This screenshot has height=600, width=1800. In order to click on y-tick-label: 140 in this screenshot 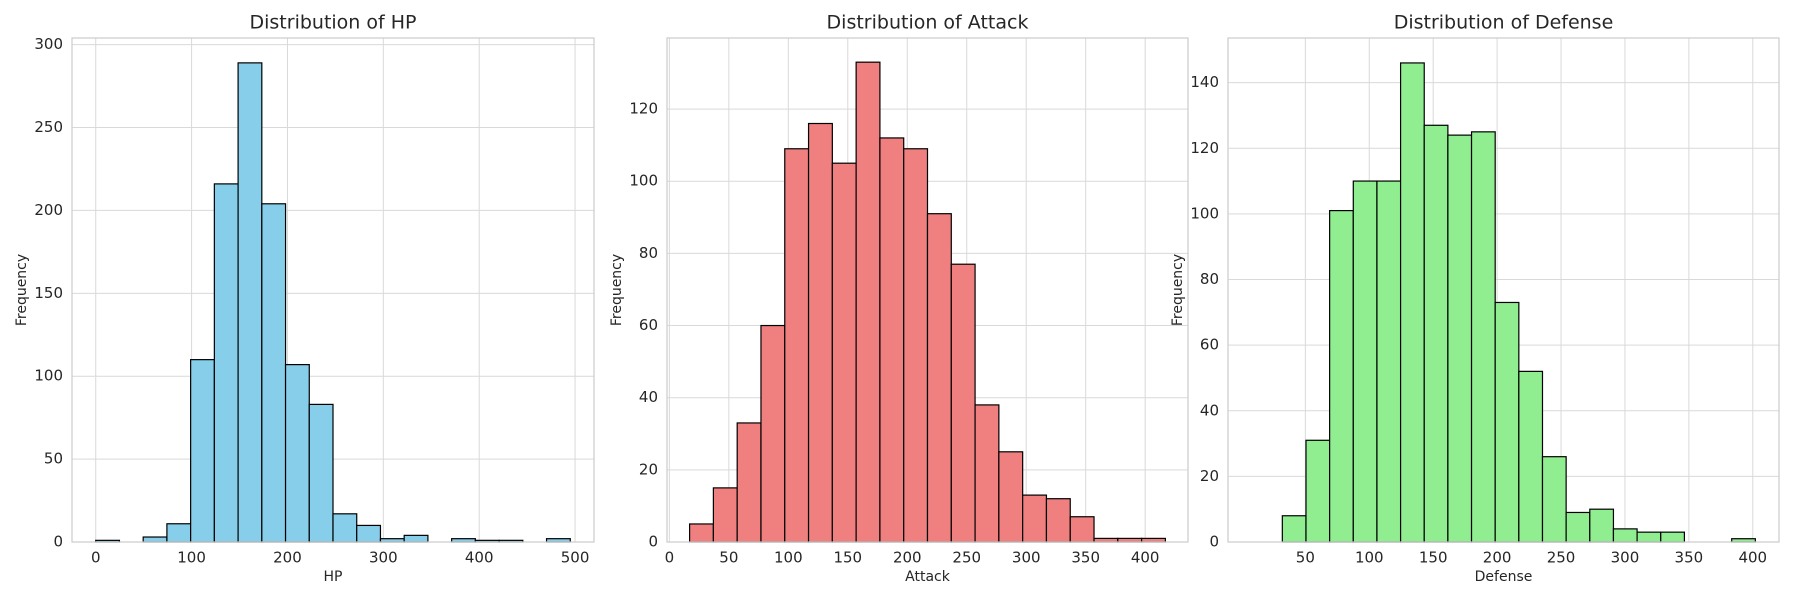, I will do `click(1204, 82)`.